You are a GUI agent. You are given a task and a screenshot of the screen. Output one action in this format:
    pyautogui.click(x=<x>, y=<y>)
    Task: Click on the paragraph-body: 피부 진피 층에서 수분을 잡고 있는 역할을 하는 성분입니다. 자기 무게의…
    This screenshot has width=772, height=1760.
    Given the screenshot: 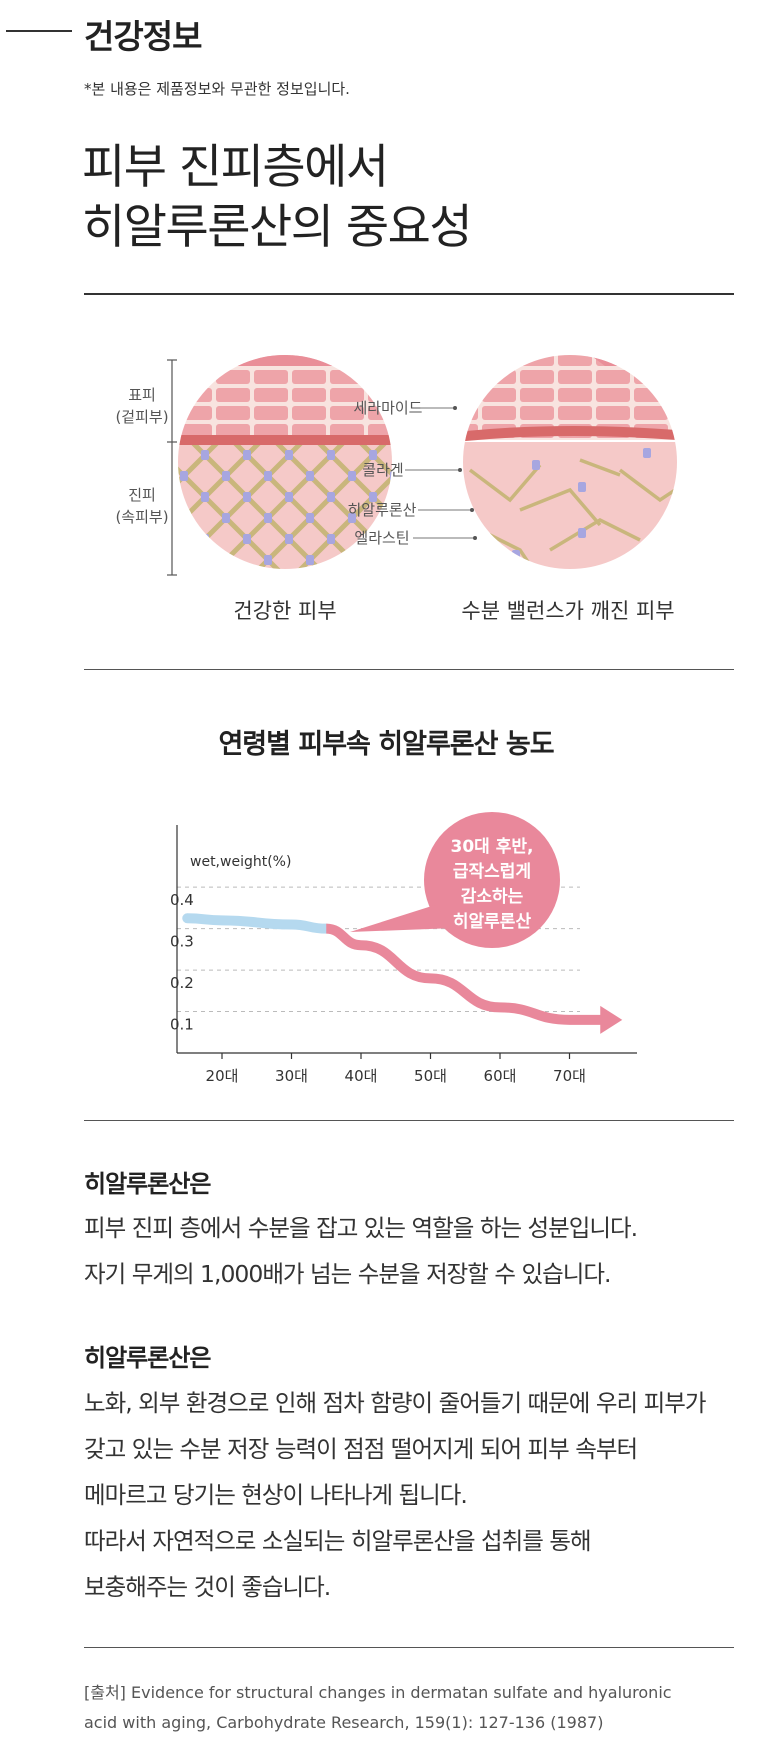 What is the action you would take?
    pyautogui.click(x=361, y=1251)
    